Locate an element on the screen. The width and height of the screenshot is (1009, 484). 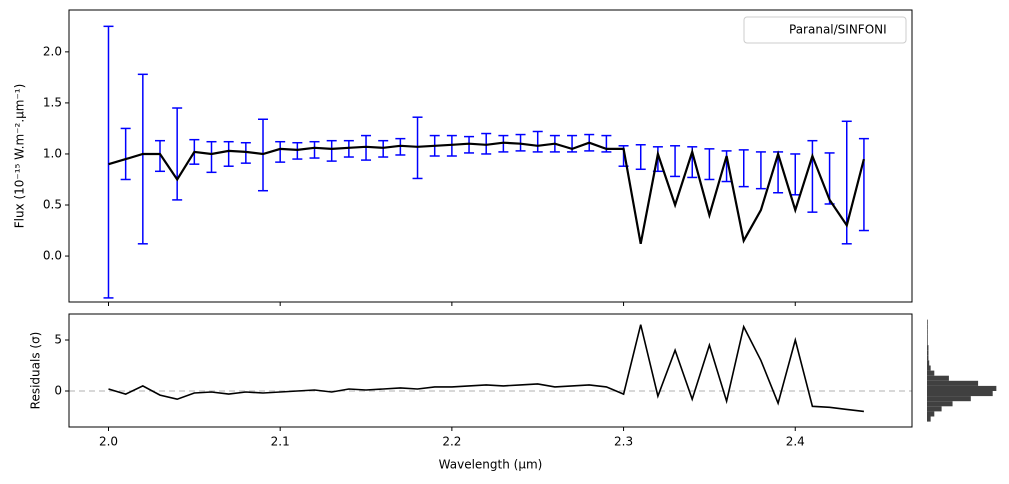
y-tick-label: 1.0 is located at coordinates (52, 153).